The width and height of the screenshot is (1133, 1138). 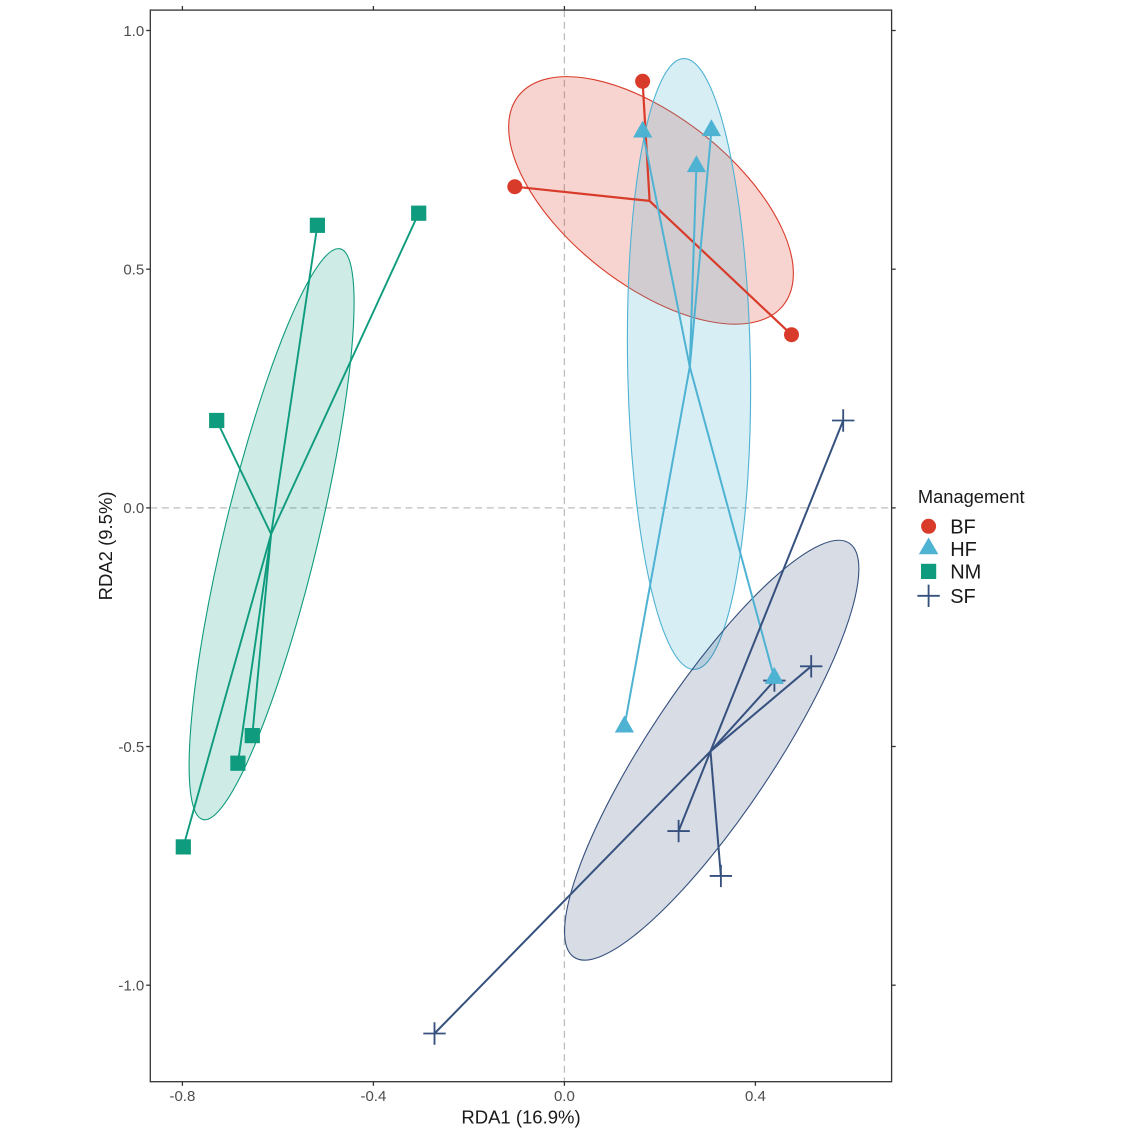 What do you see at coordinates (965, 573) in the screenshot?
I see `svg-text: NM` at bounding box center [965, 573].